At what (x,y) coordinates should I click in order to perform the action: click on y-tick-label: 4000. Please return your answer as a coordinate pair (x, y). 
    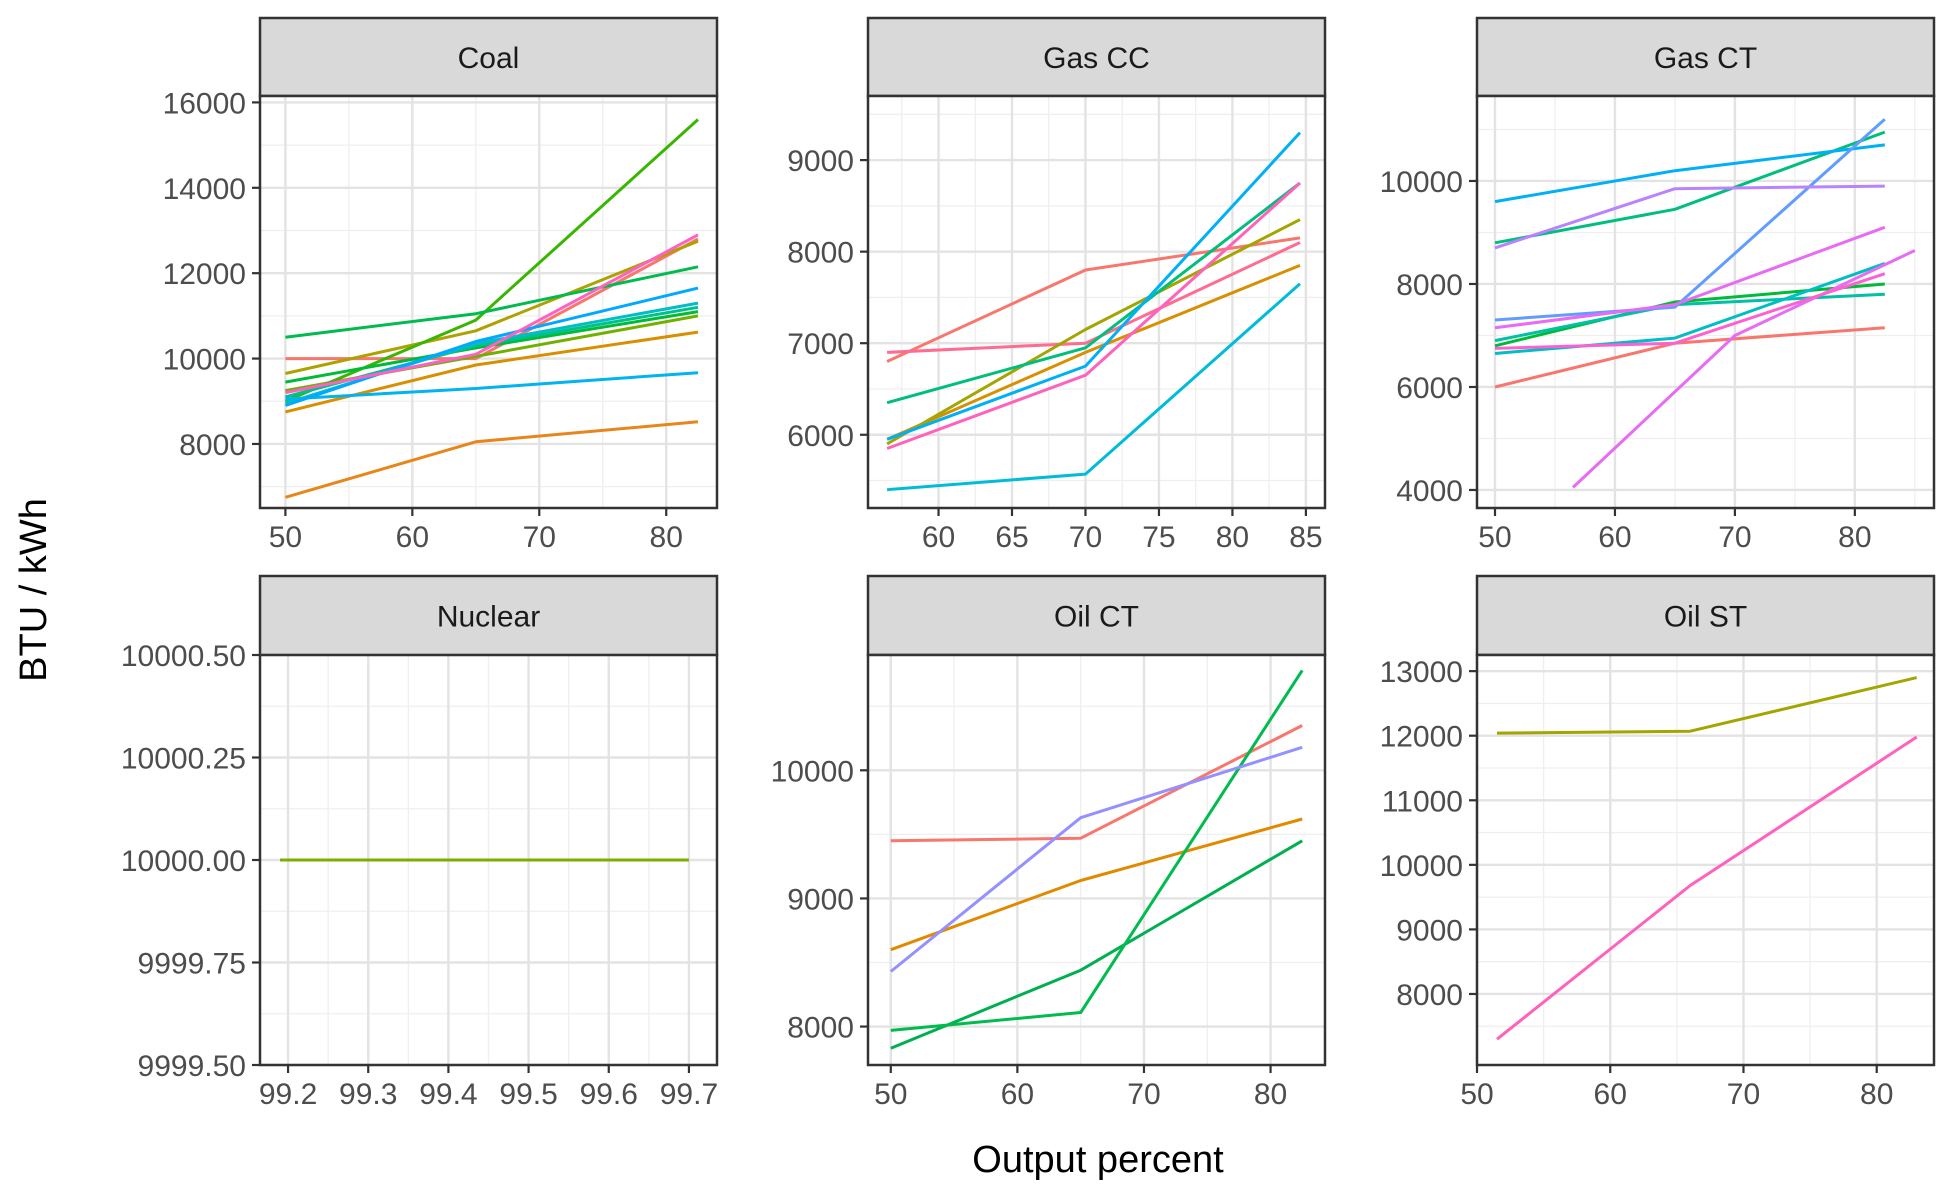
    Looking at the image, I should click on (1429, 491).